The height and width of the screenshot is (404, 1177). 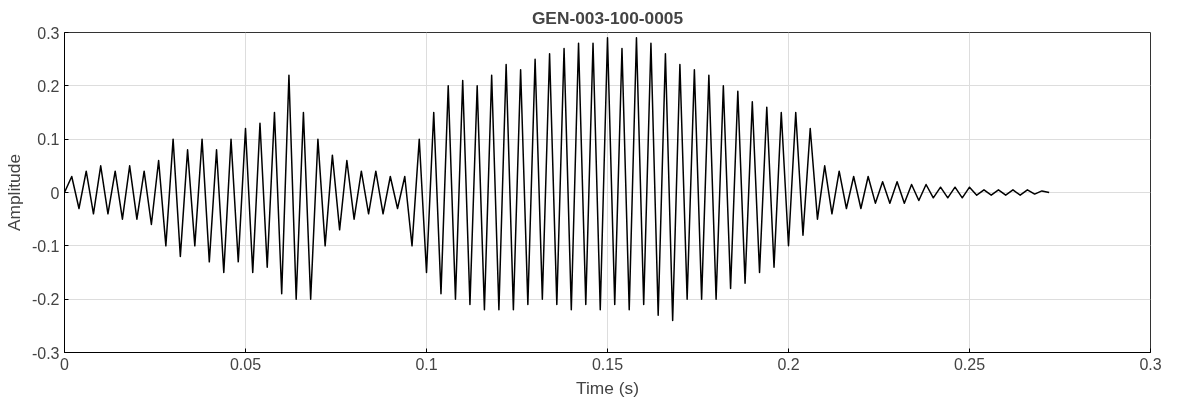 What do you see at coordinates (788, 364) in the screenshot?
I see `x-tick-label: 0.2` at bounding box center [788, 364].